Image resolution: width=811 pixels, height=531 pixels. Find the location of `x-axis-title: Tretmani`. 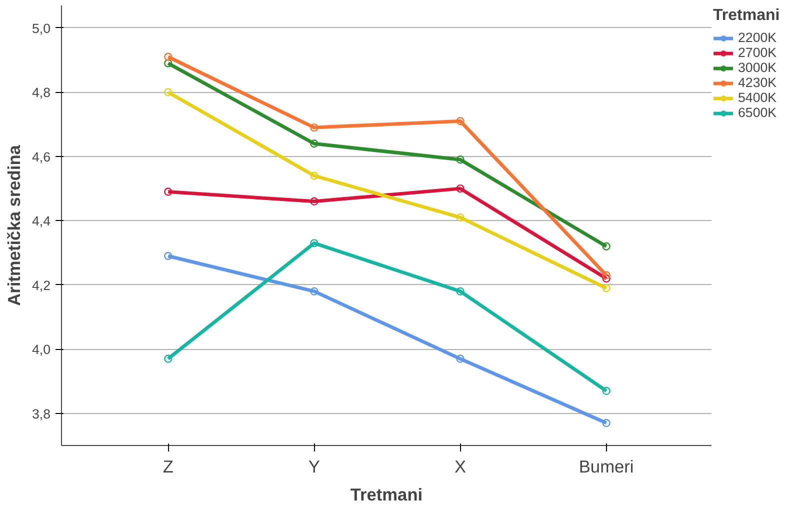

x-axis-title: Tretmani is located at coordinates (386, 494).